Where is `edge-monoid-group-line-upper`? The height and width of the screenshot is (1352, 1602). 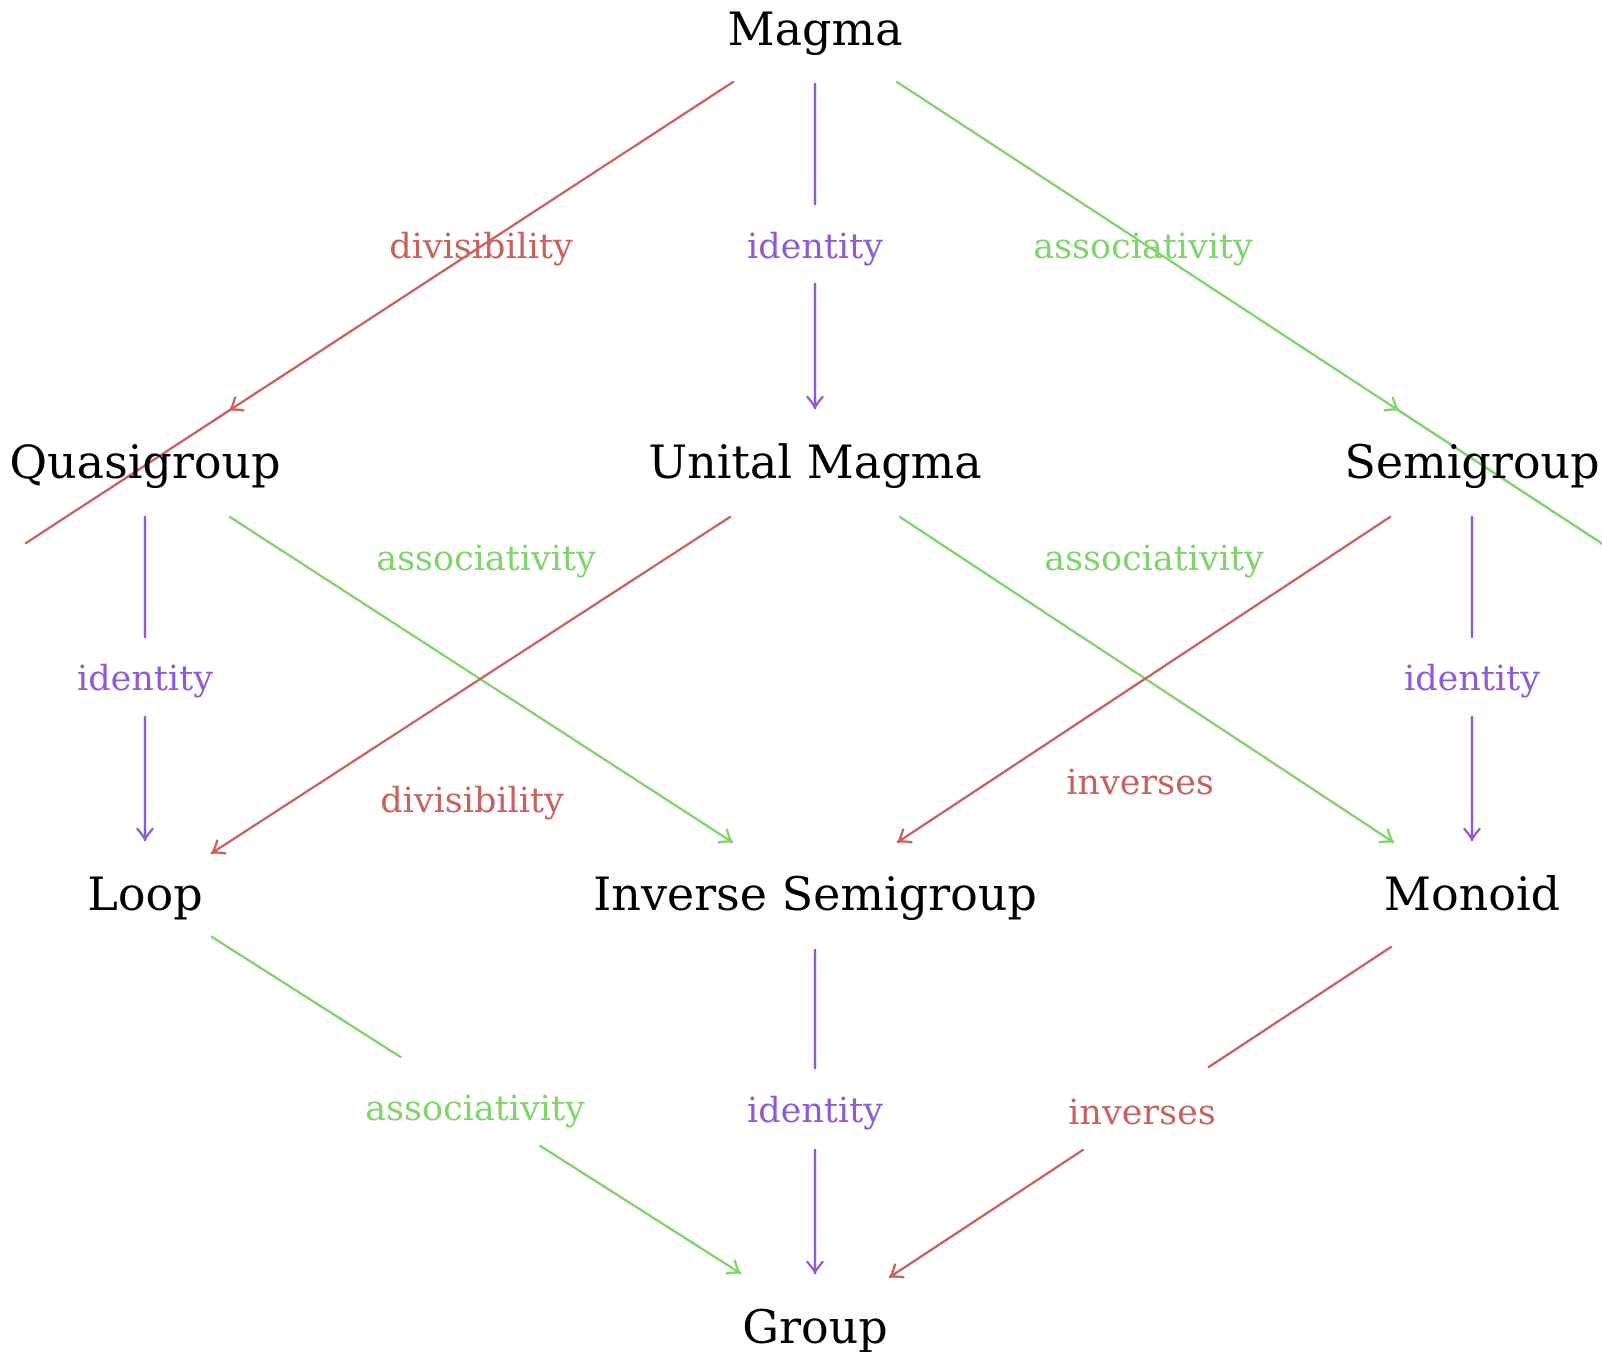
edge-monoid-group-line-upper is located at coordinates (1300, 1007).